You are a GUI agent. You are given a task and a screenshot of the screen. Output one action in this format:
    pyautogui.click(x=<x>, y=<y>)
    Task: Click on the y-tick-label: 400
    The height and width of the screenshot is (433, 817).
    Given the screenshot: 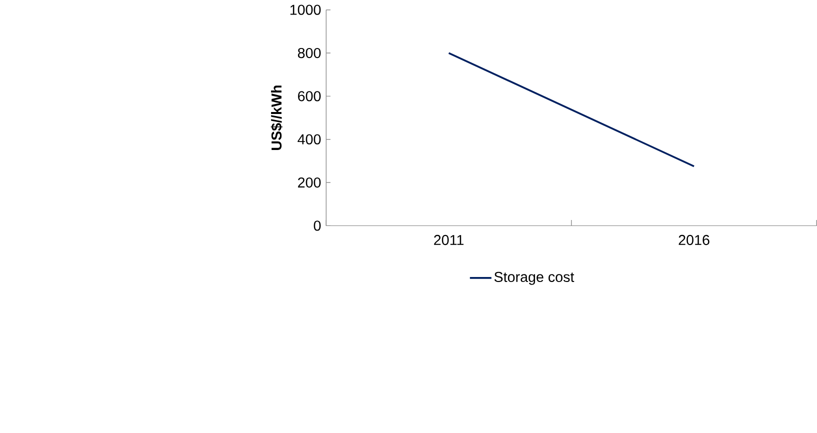 What is the action you would take?
    pyautogui.click(x=309, y=139)
    